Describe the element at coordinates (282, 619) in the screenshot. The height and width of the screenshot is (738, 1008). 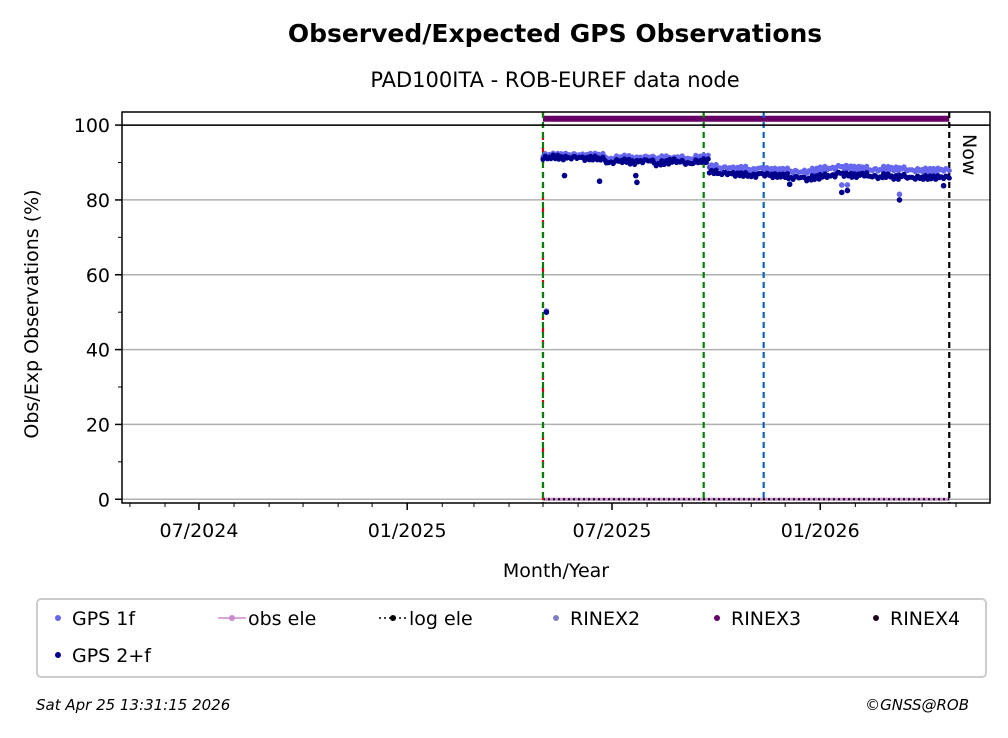
I see `legend-label: obs ele` at that location.